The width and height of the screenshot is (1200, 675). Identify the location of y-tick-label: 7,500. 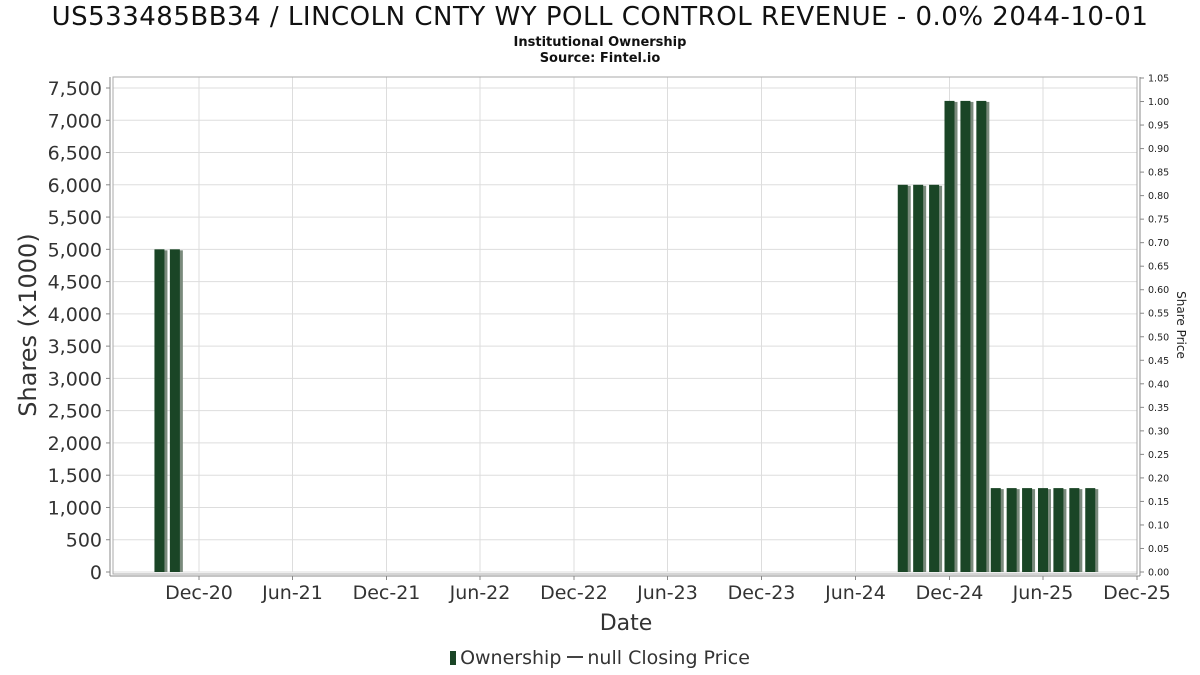
(75, 89).